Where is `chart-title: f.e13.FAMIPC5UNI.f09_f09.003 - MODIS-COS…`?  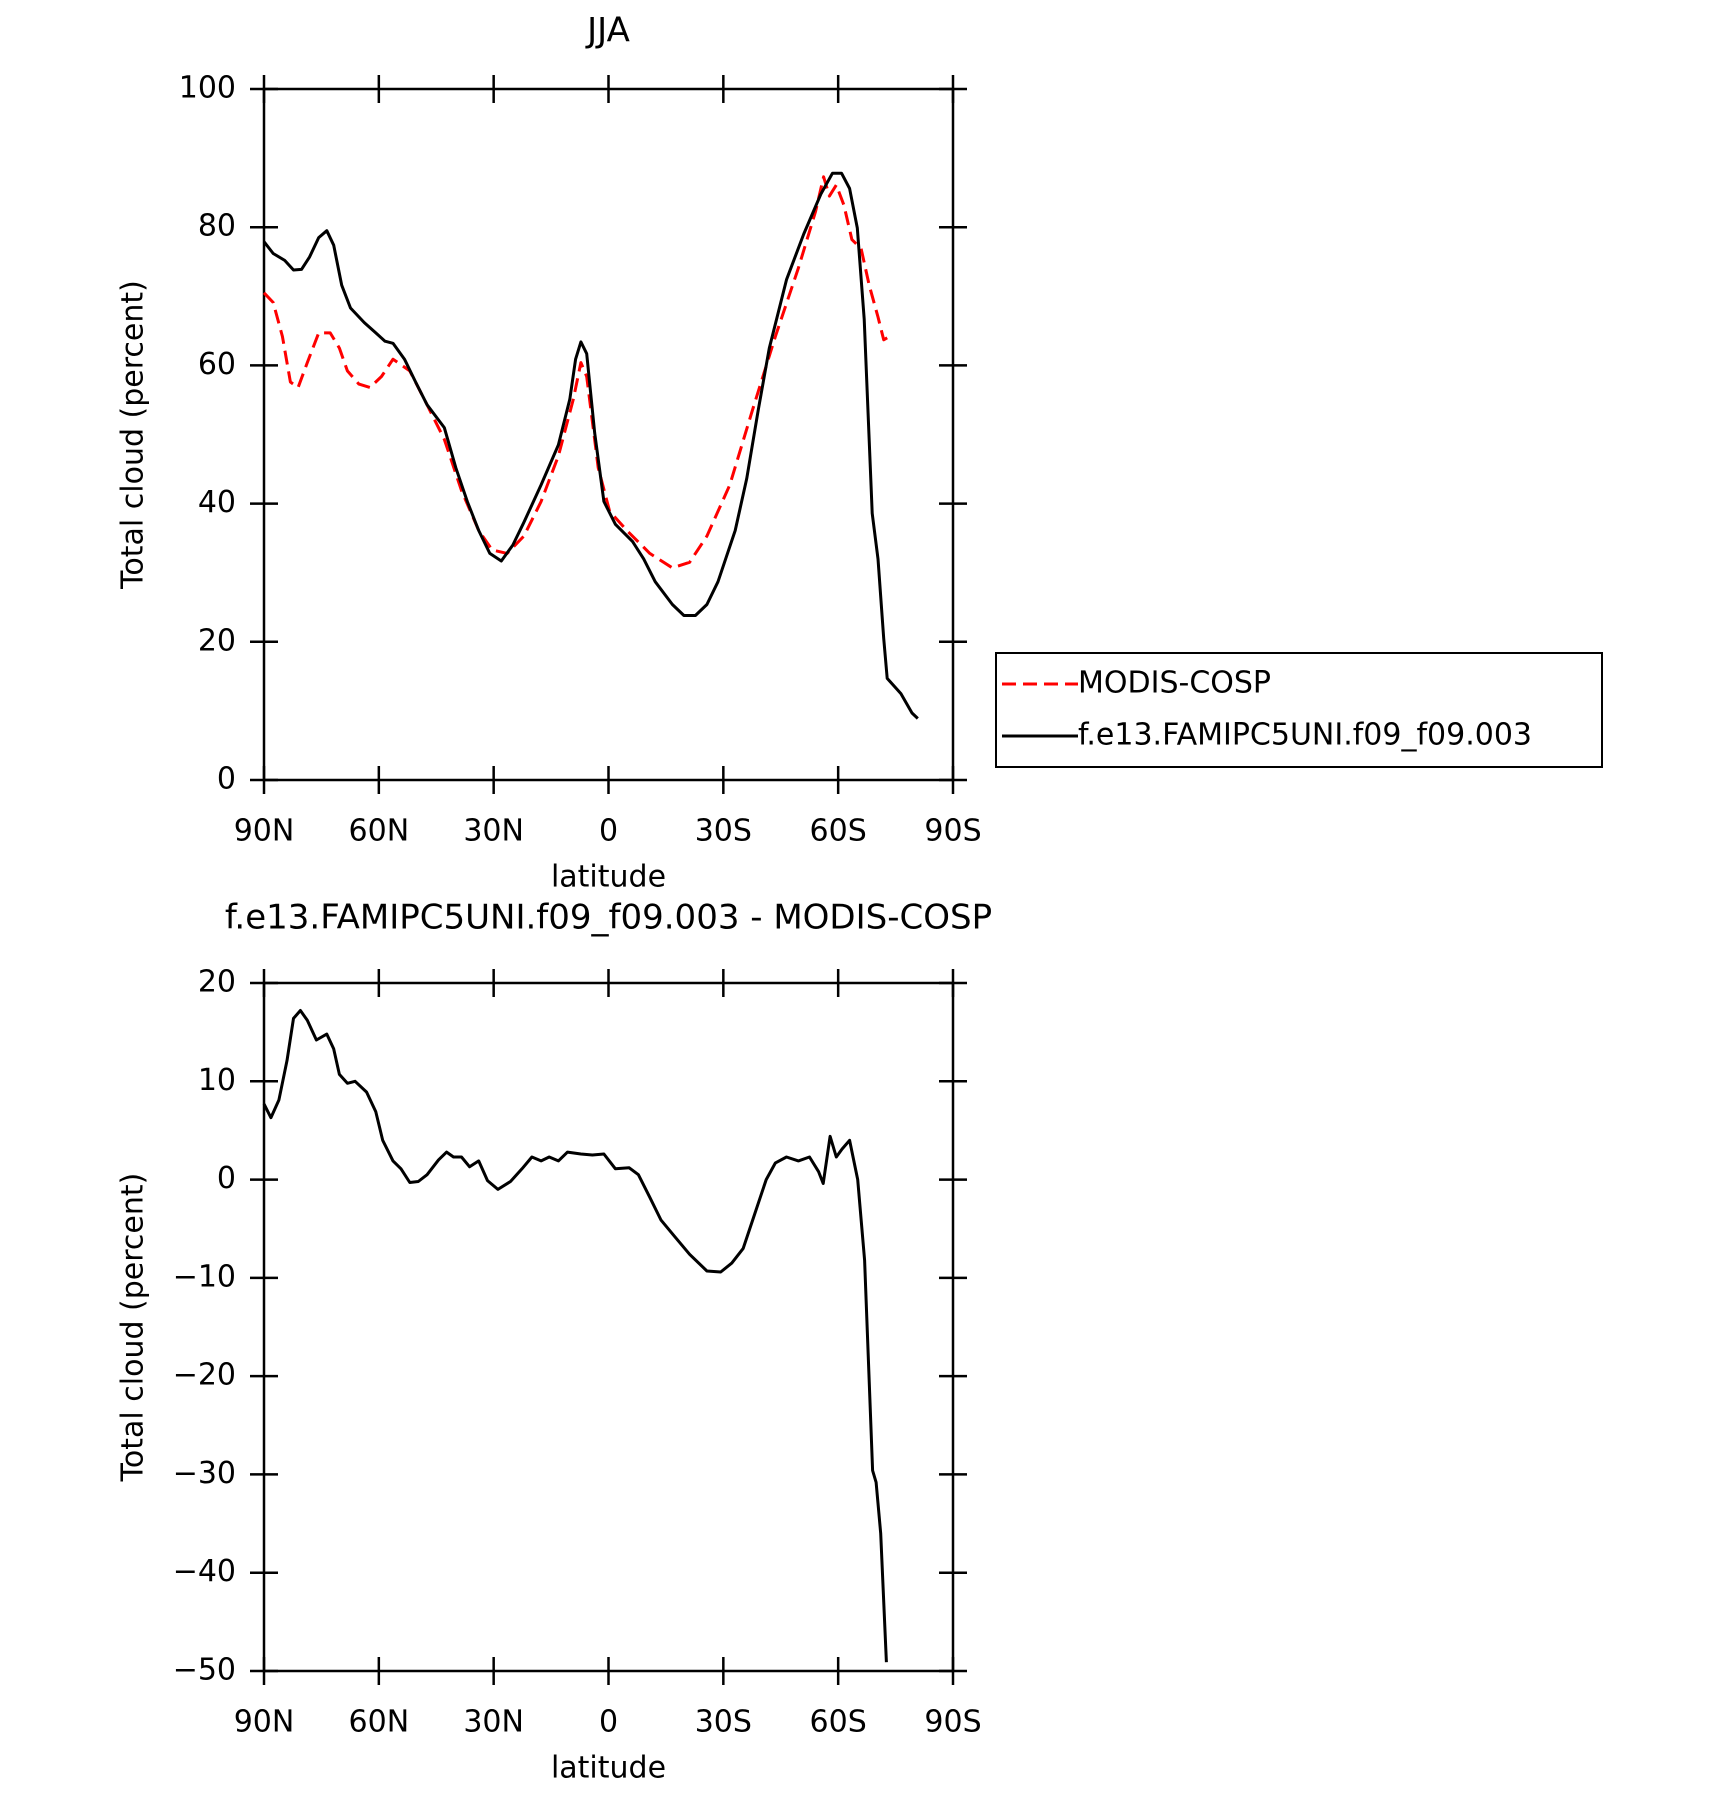
chart-title: f.e13.FAMIPC5UNI.f09_f09.003 - MODIS-COS… is located at coordinates (608, 918).